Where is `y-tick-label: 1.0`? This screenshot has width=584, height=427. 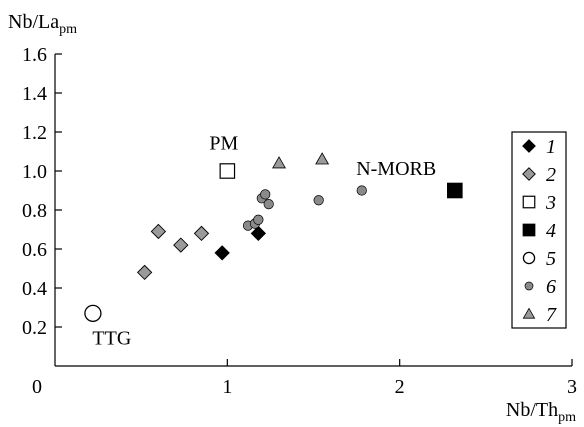 y-tick-label: 1.0 is located at coordinates (34, 172).